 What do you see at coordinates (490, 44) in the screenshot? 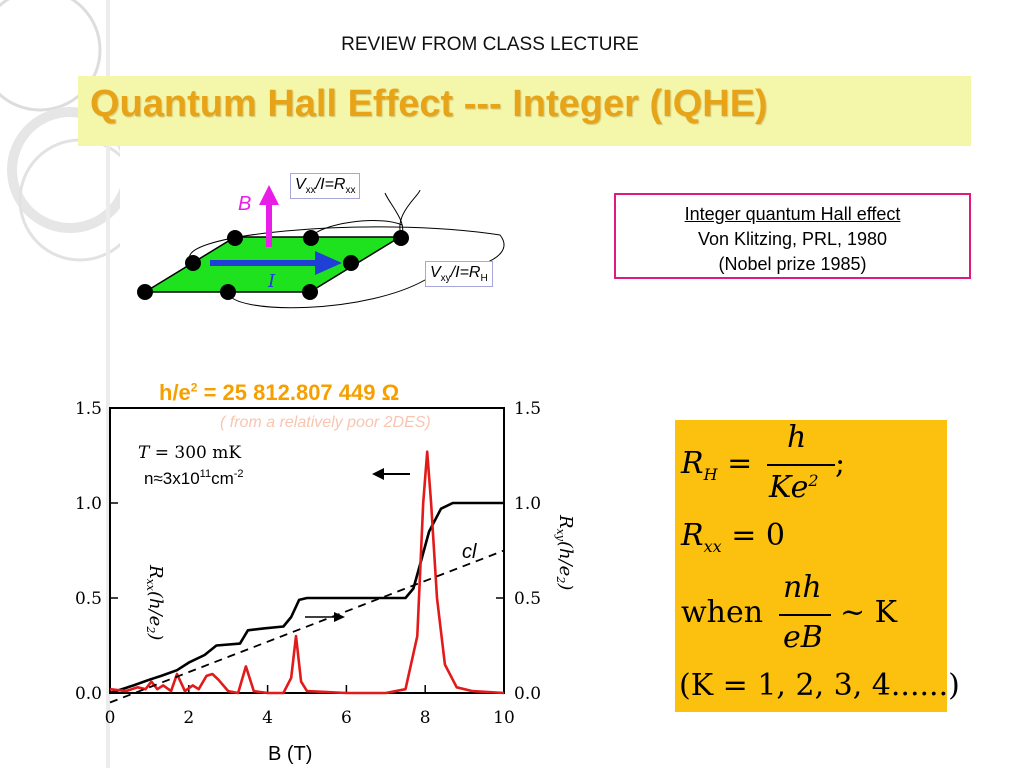
I see `review-label: REVIEW FROM CLASS LECTURE` at bounding box center [490, 44].